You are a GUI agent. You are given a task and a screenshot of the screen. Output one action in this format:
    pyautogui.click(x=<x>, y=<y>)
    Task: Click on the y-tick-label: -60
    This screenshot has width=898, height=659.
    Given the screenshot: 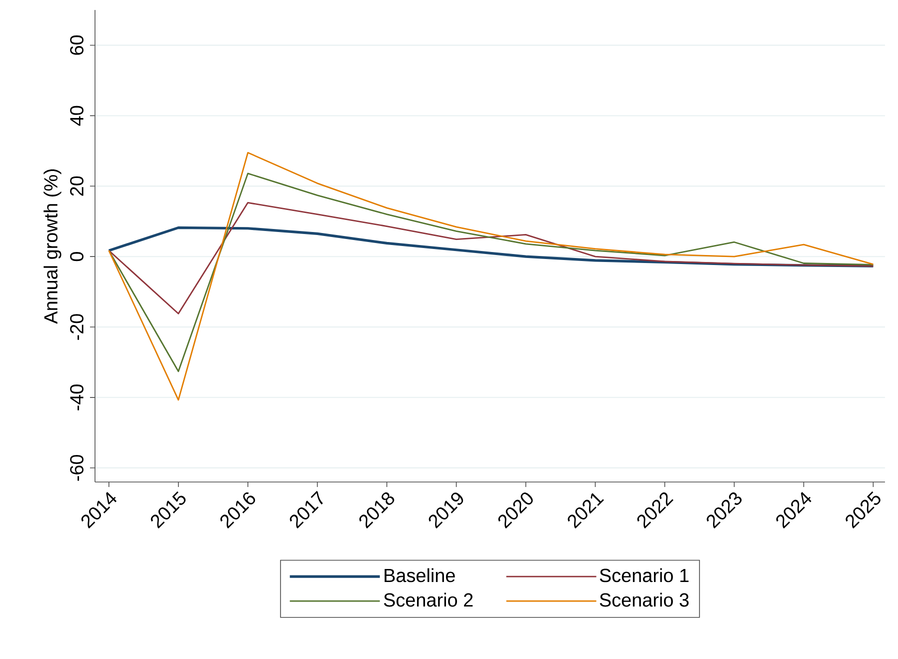 What is the action you would take?
    pyautogui.click(x=77, y=467)
    